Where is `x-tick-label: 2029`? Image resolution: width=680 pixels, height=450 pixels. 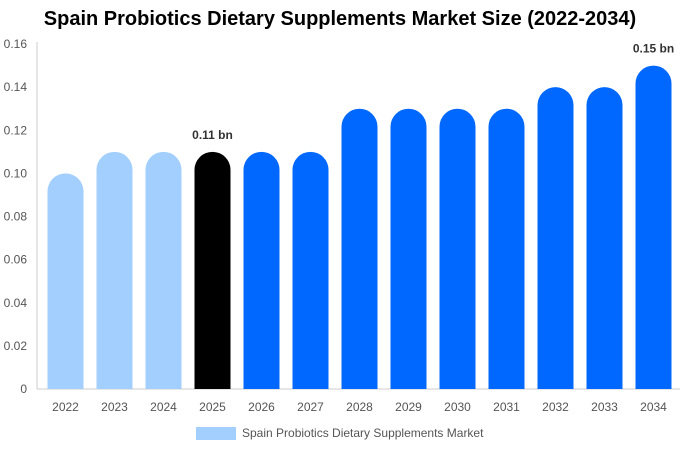 x-tick-label: 2029 is located at coordinates (408, 407).